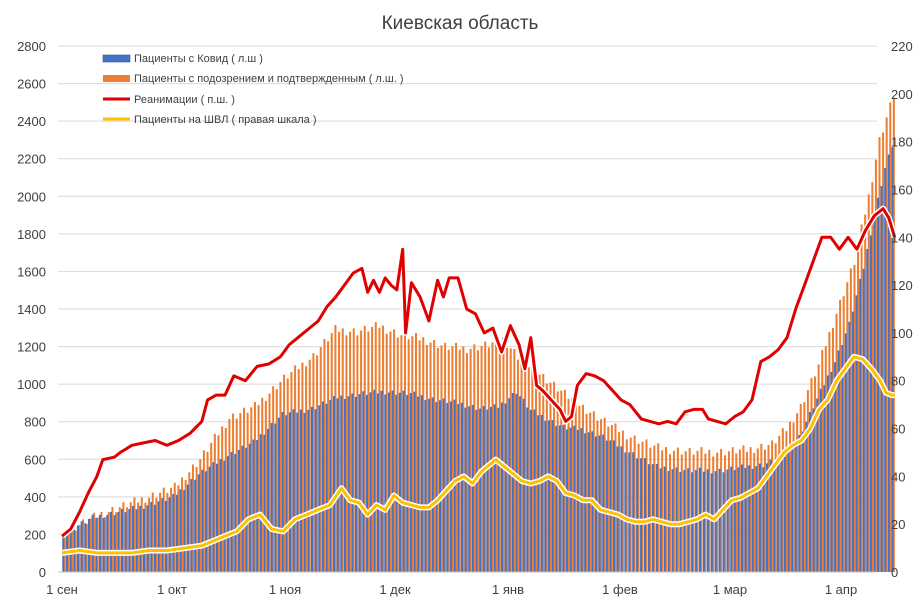  What do you see at coordinates (42, 572) in the screenshot?
I see `left-tick-label: 0` at bounding box center [42, 572].